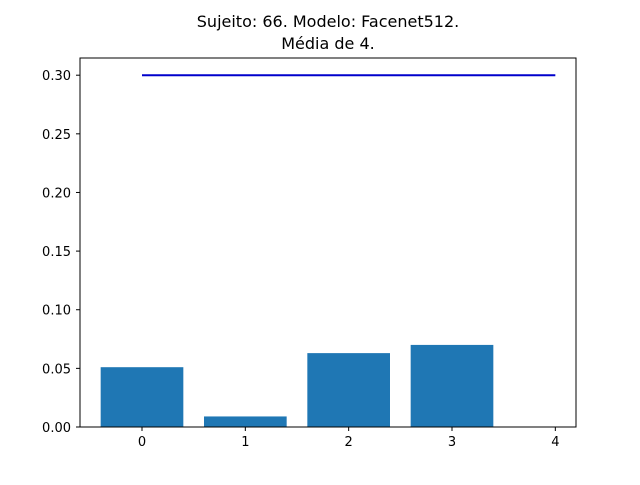 This screenshot has height=485, width=640. Describe the element at coordinates (349, 442) in the screenshot. I see `x-tick-label-2: 2` at that location.